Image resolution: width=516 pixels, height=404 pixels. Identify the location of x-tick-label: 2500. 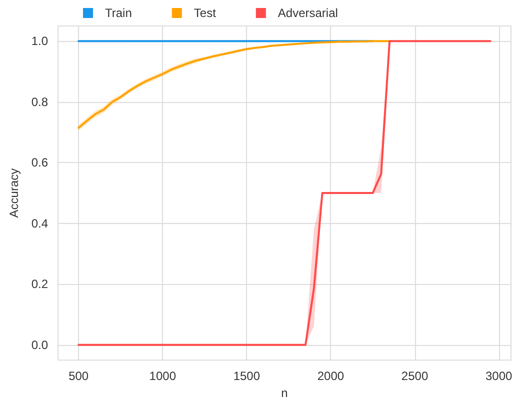
(414, 376).